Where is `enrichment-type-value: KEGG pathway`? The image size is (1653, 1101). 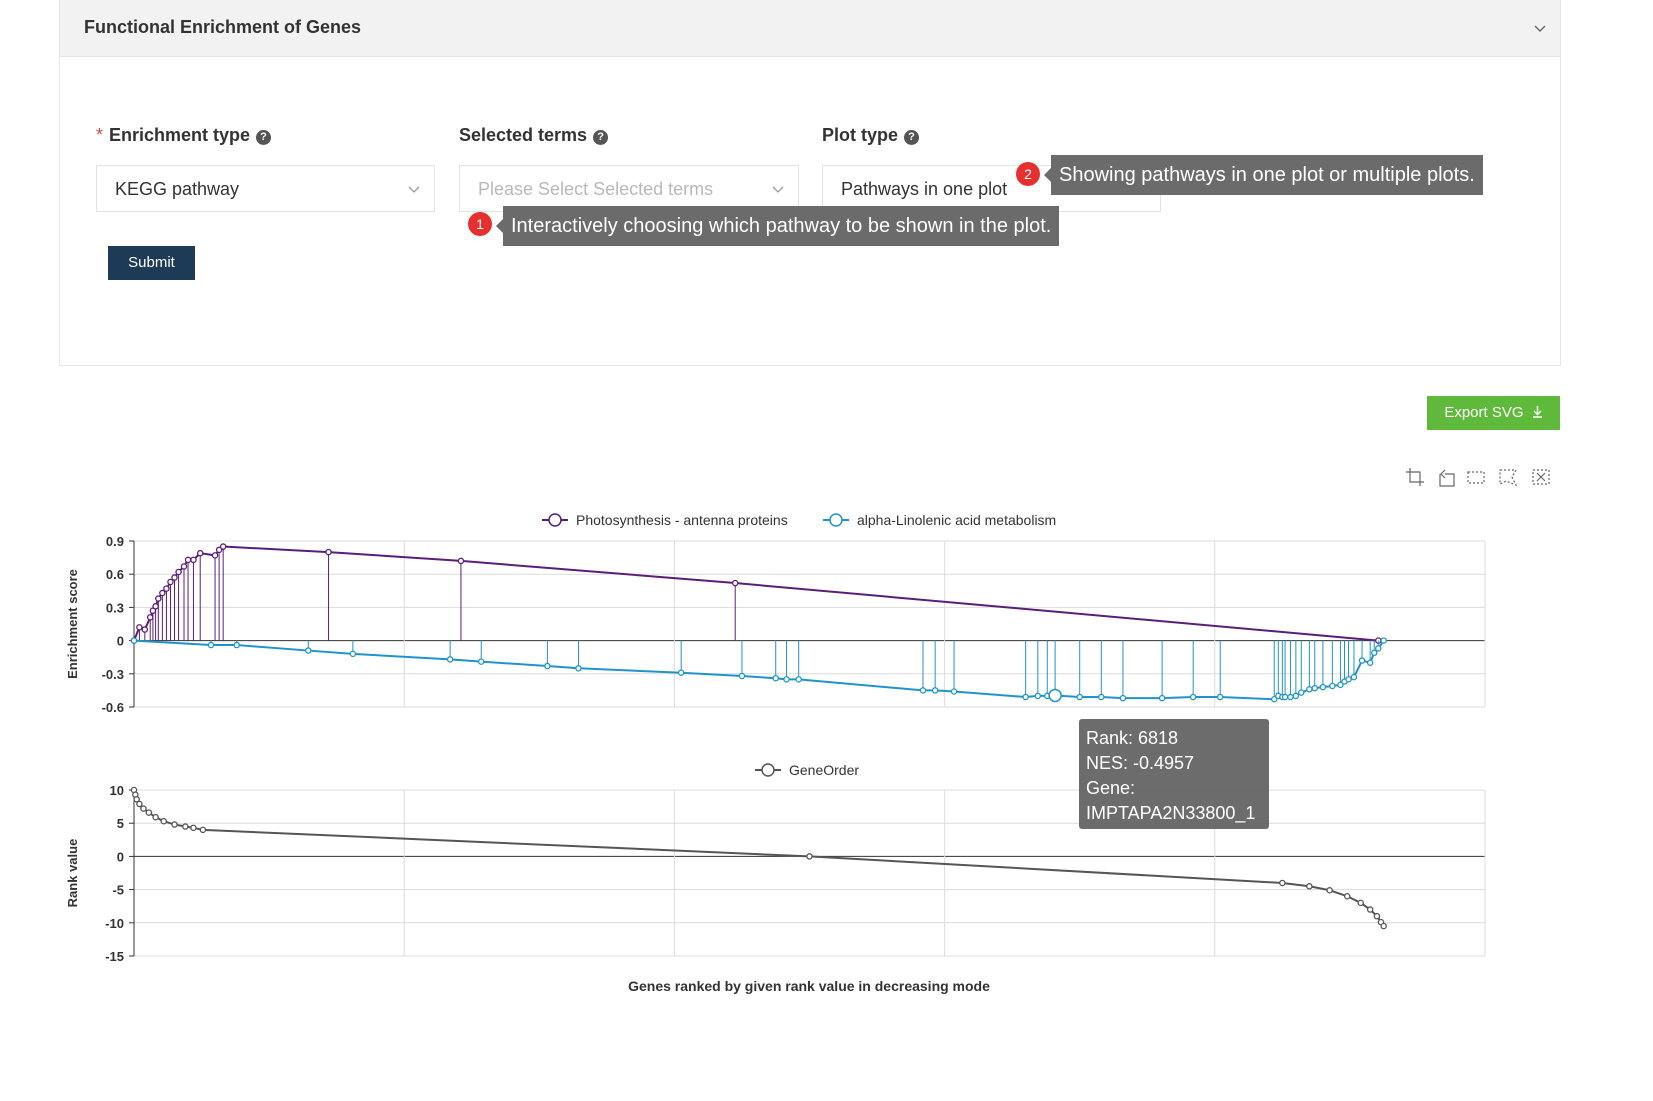 enrichment-type-value: KEGG pathway is located at coordinates (177, 189).